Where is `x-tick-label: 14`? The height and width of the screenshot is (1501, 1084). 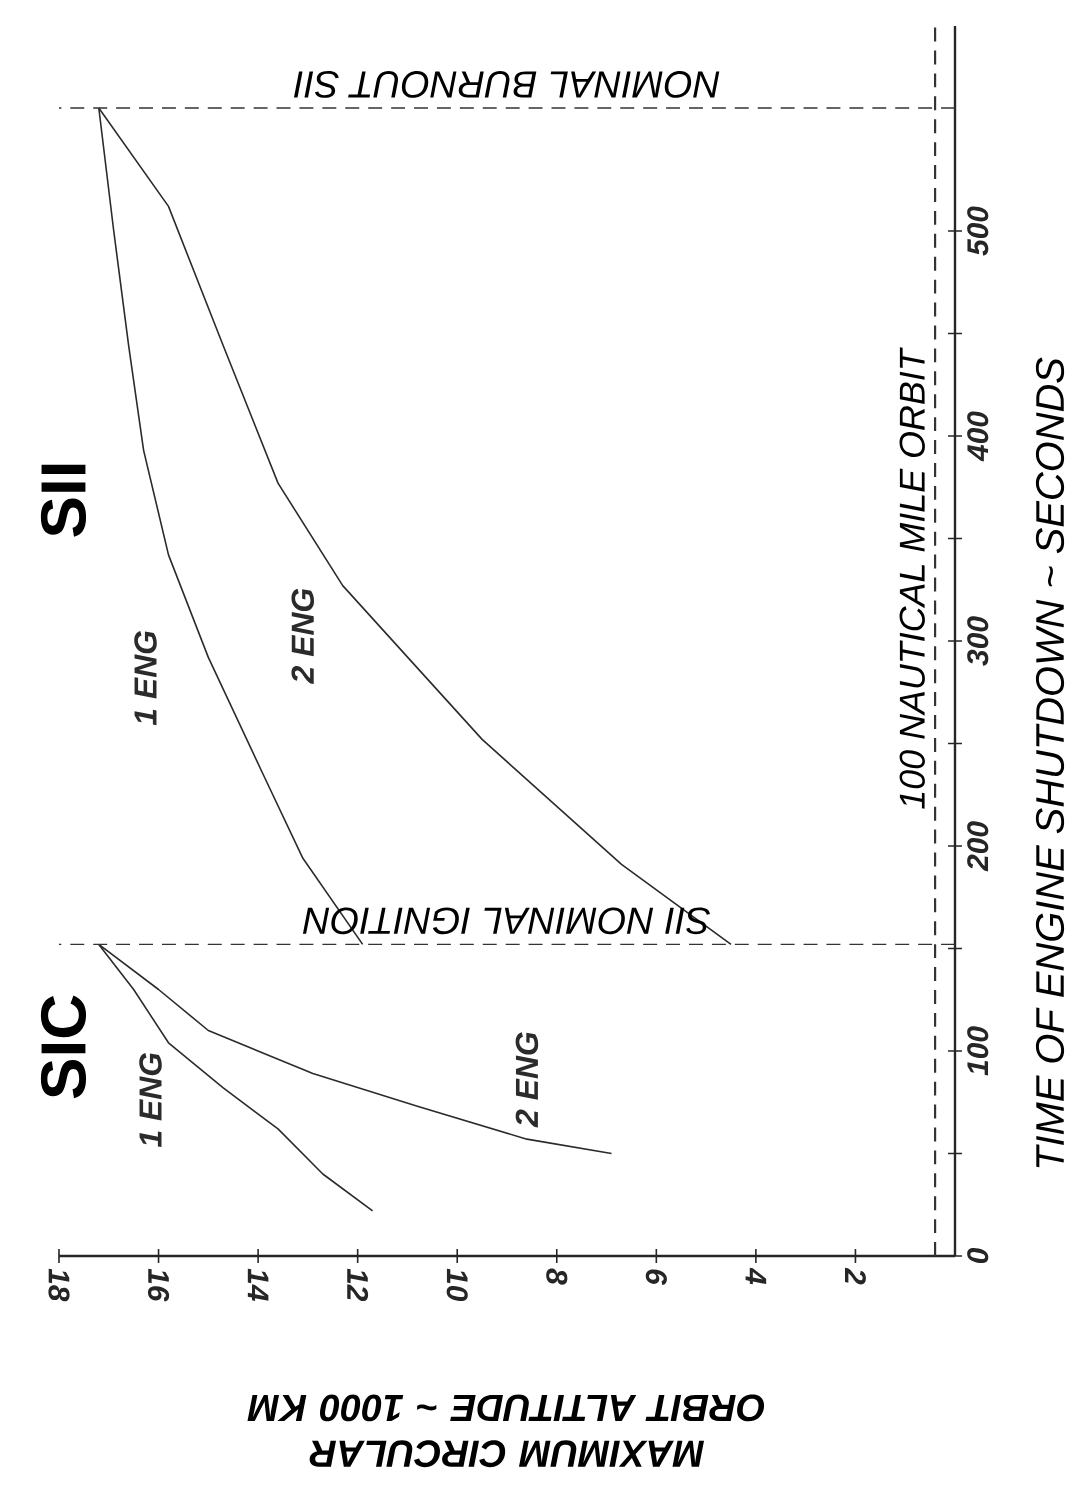 x-tick-label: 14 is located at coordinates (258, 1284).